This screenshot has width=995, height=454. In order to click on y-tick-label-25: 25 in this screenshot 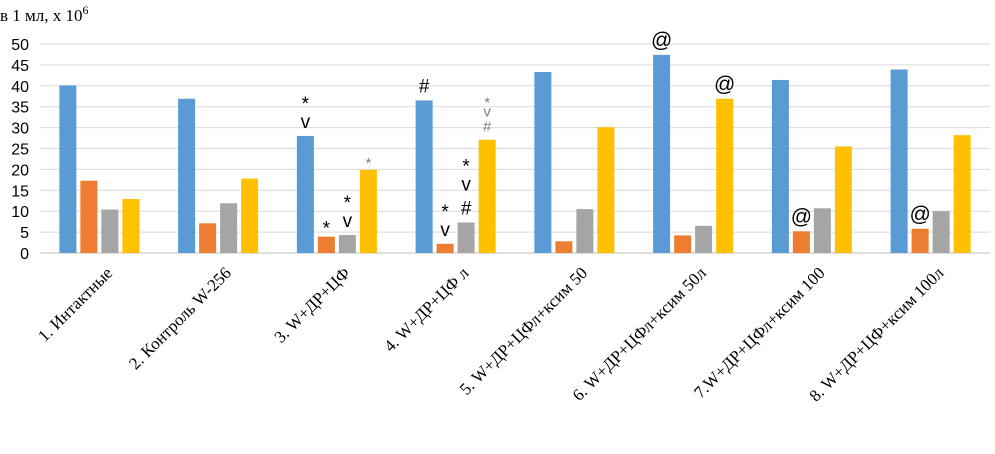, I will do `click(20, 150)`.